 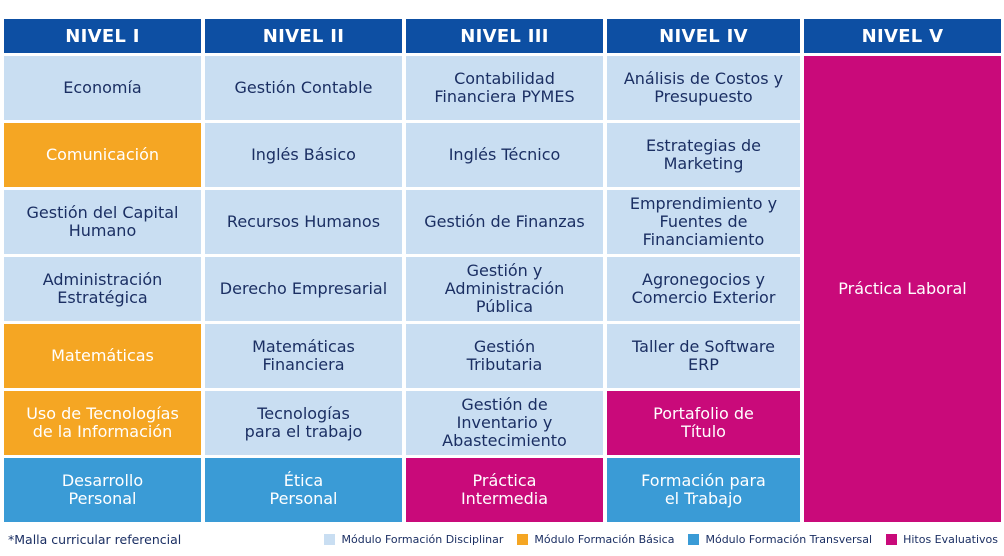 What do you see at coordinates (102, 423) in the screenshot?
I see `module-cell: Uso de Tecnologías de la Información` at bounding box center [102, 423].